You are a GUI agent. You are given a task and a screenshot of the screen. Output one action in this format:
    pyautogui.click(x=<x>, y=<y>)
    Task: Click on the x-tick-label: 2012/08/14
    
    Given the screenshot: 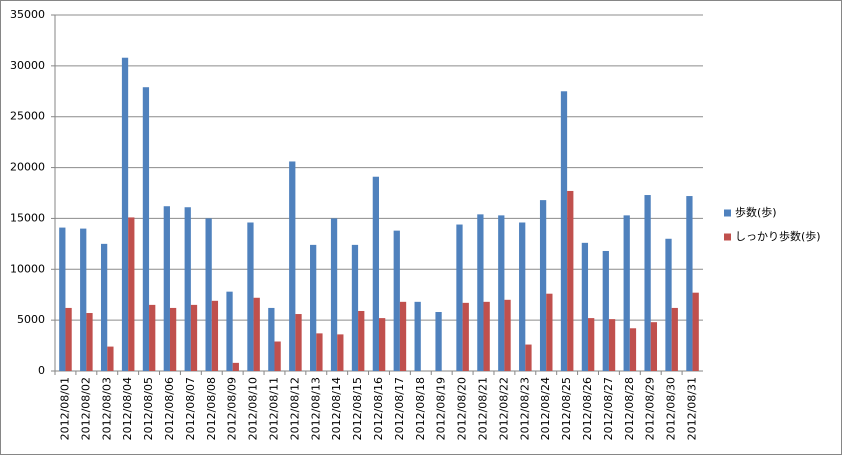 What is the action you would take?
    pyautogui.click(x=336, y=408)
    